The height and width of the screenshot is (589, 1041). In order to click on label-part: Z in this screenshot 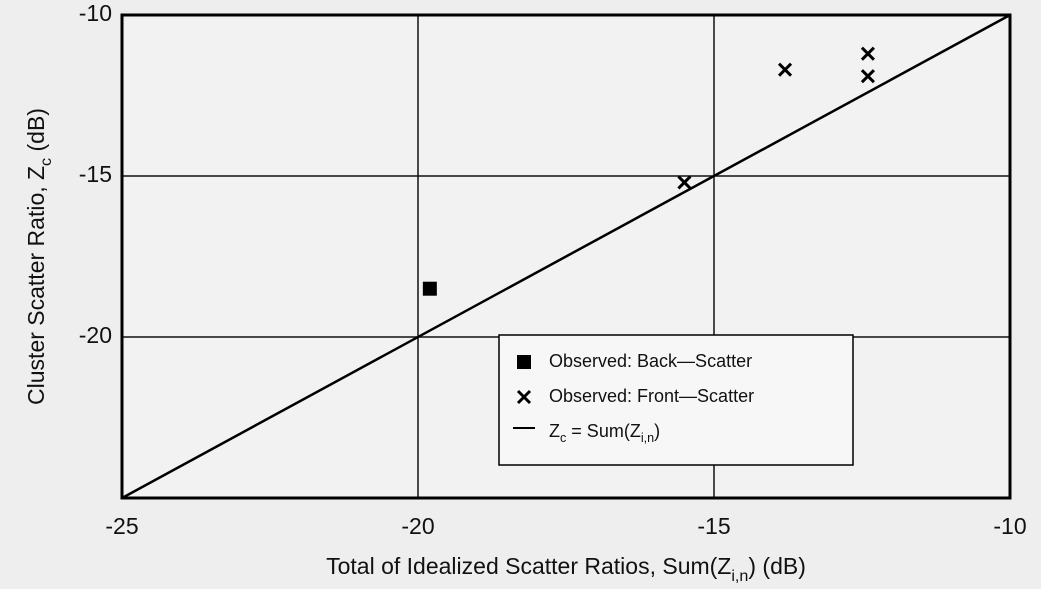, I will do `click(554, 431)`.